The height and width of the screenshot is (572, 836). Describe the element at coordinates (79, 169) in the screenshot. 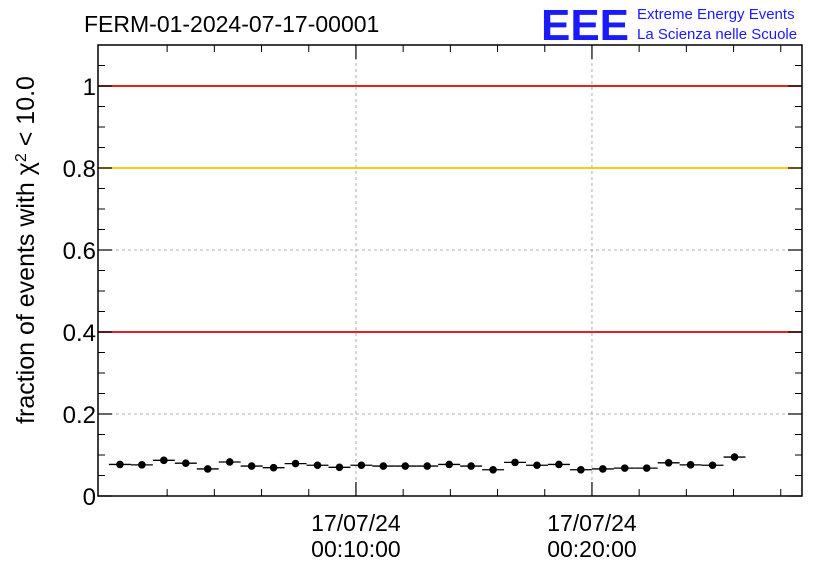

I see `y-tick-label: 0.8` at that location.